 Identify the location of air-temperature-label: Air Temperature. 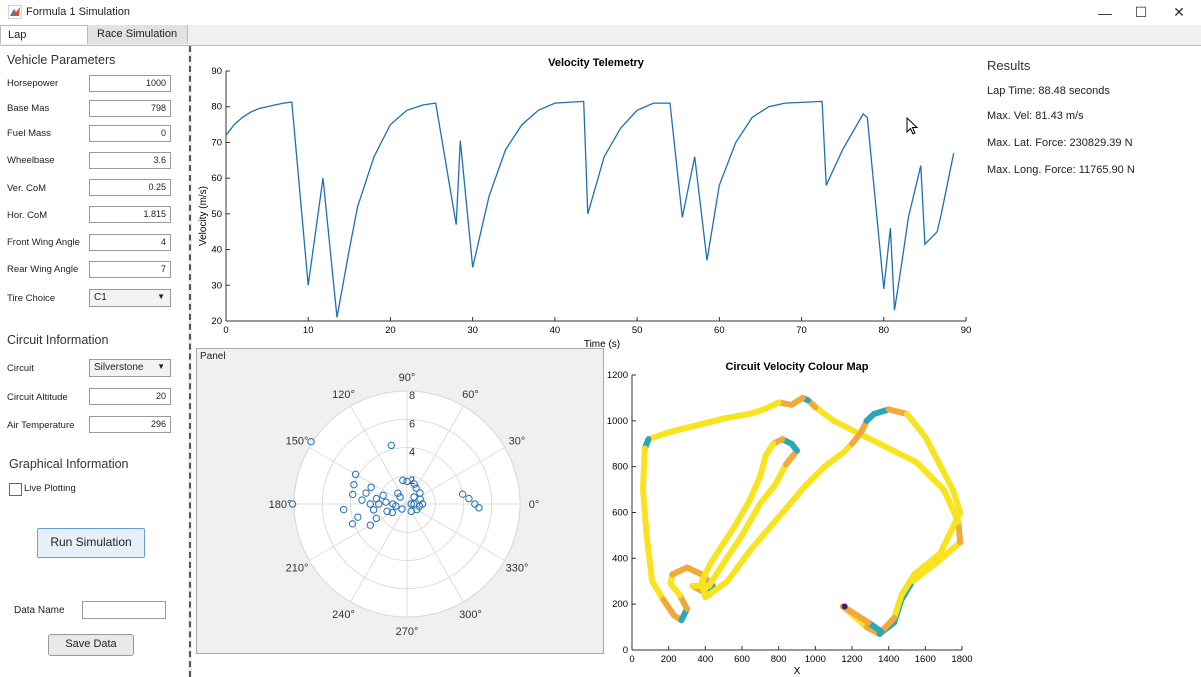
(41, 425).